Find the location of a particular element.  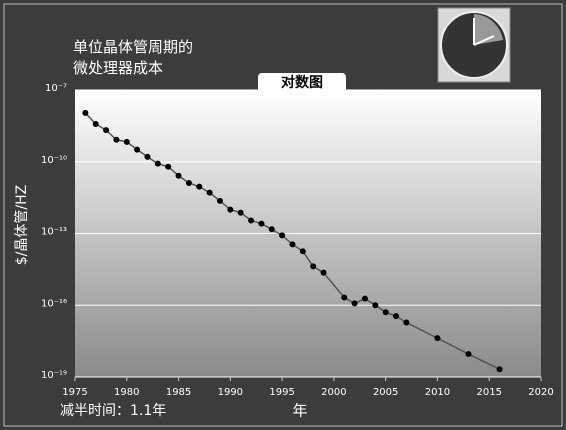

x-tick-label: 2005 is located at coordinates (385, 392).